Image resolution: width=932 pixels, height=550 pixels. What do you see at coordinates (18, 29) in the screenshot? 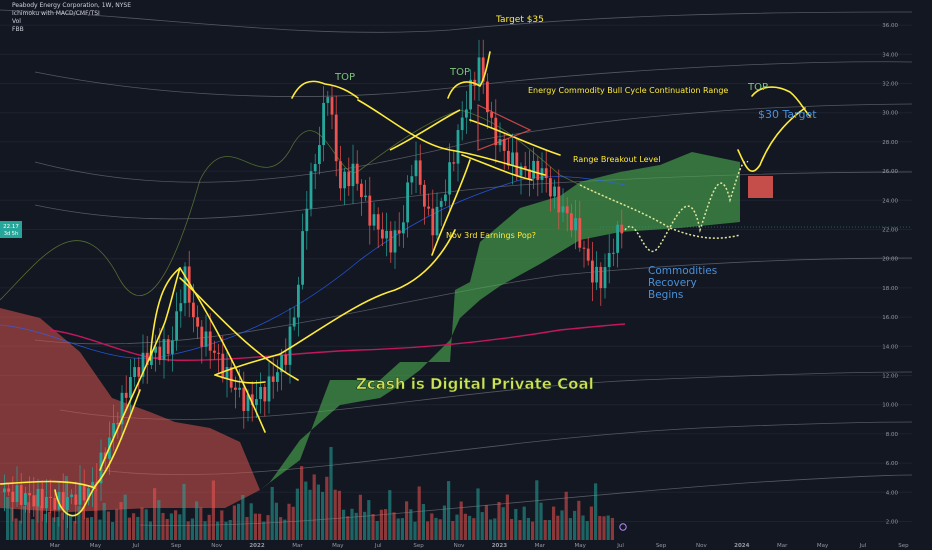
I see `indicator-fbb: FBB` at bounding box center [18, 29].